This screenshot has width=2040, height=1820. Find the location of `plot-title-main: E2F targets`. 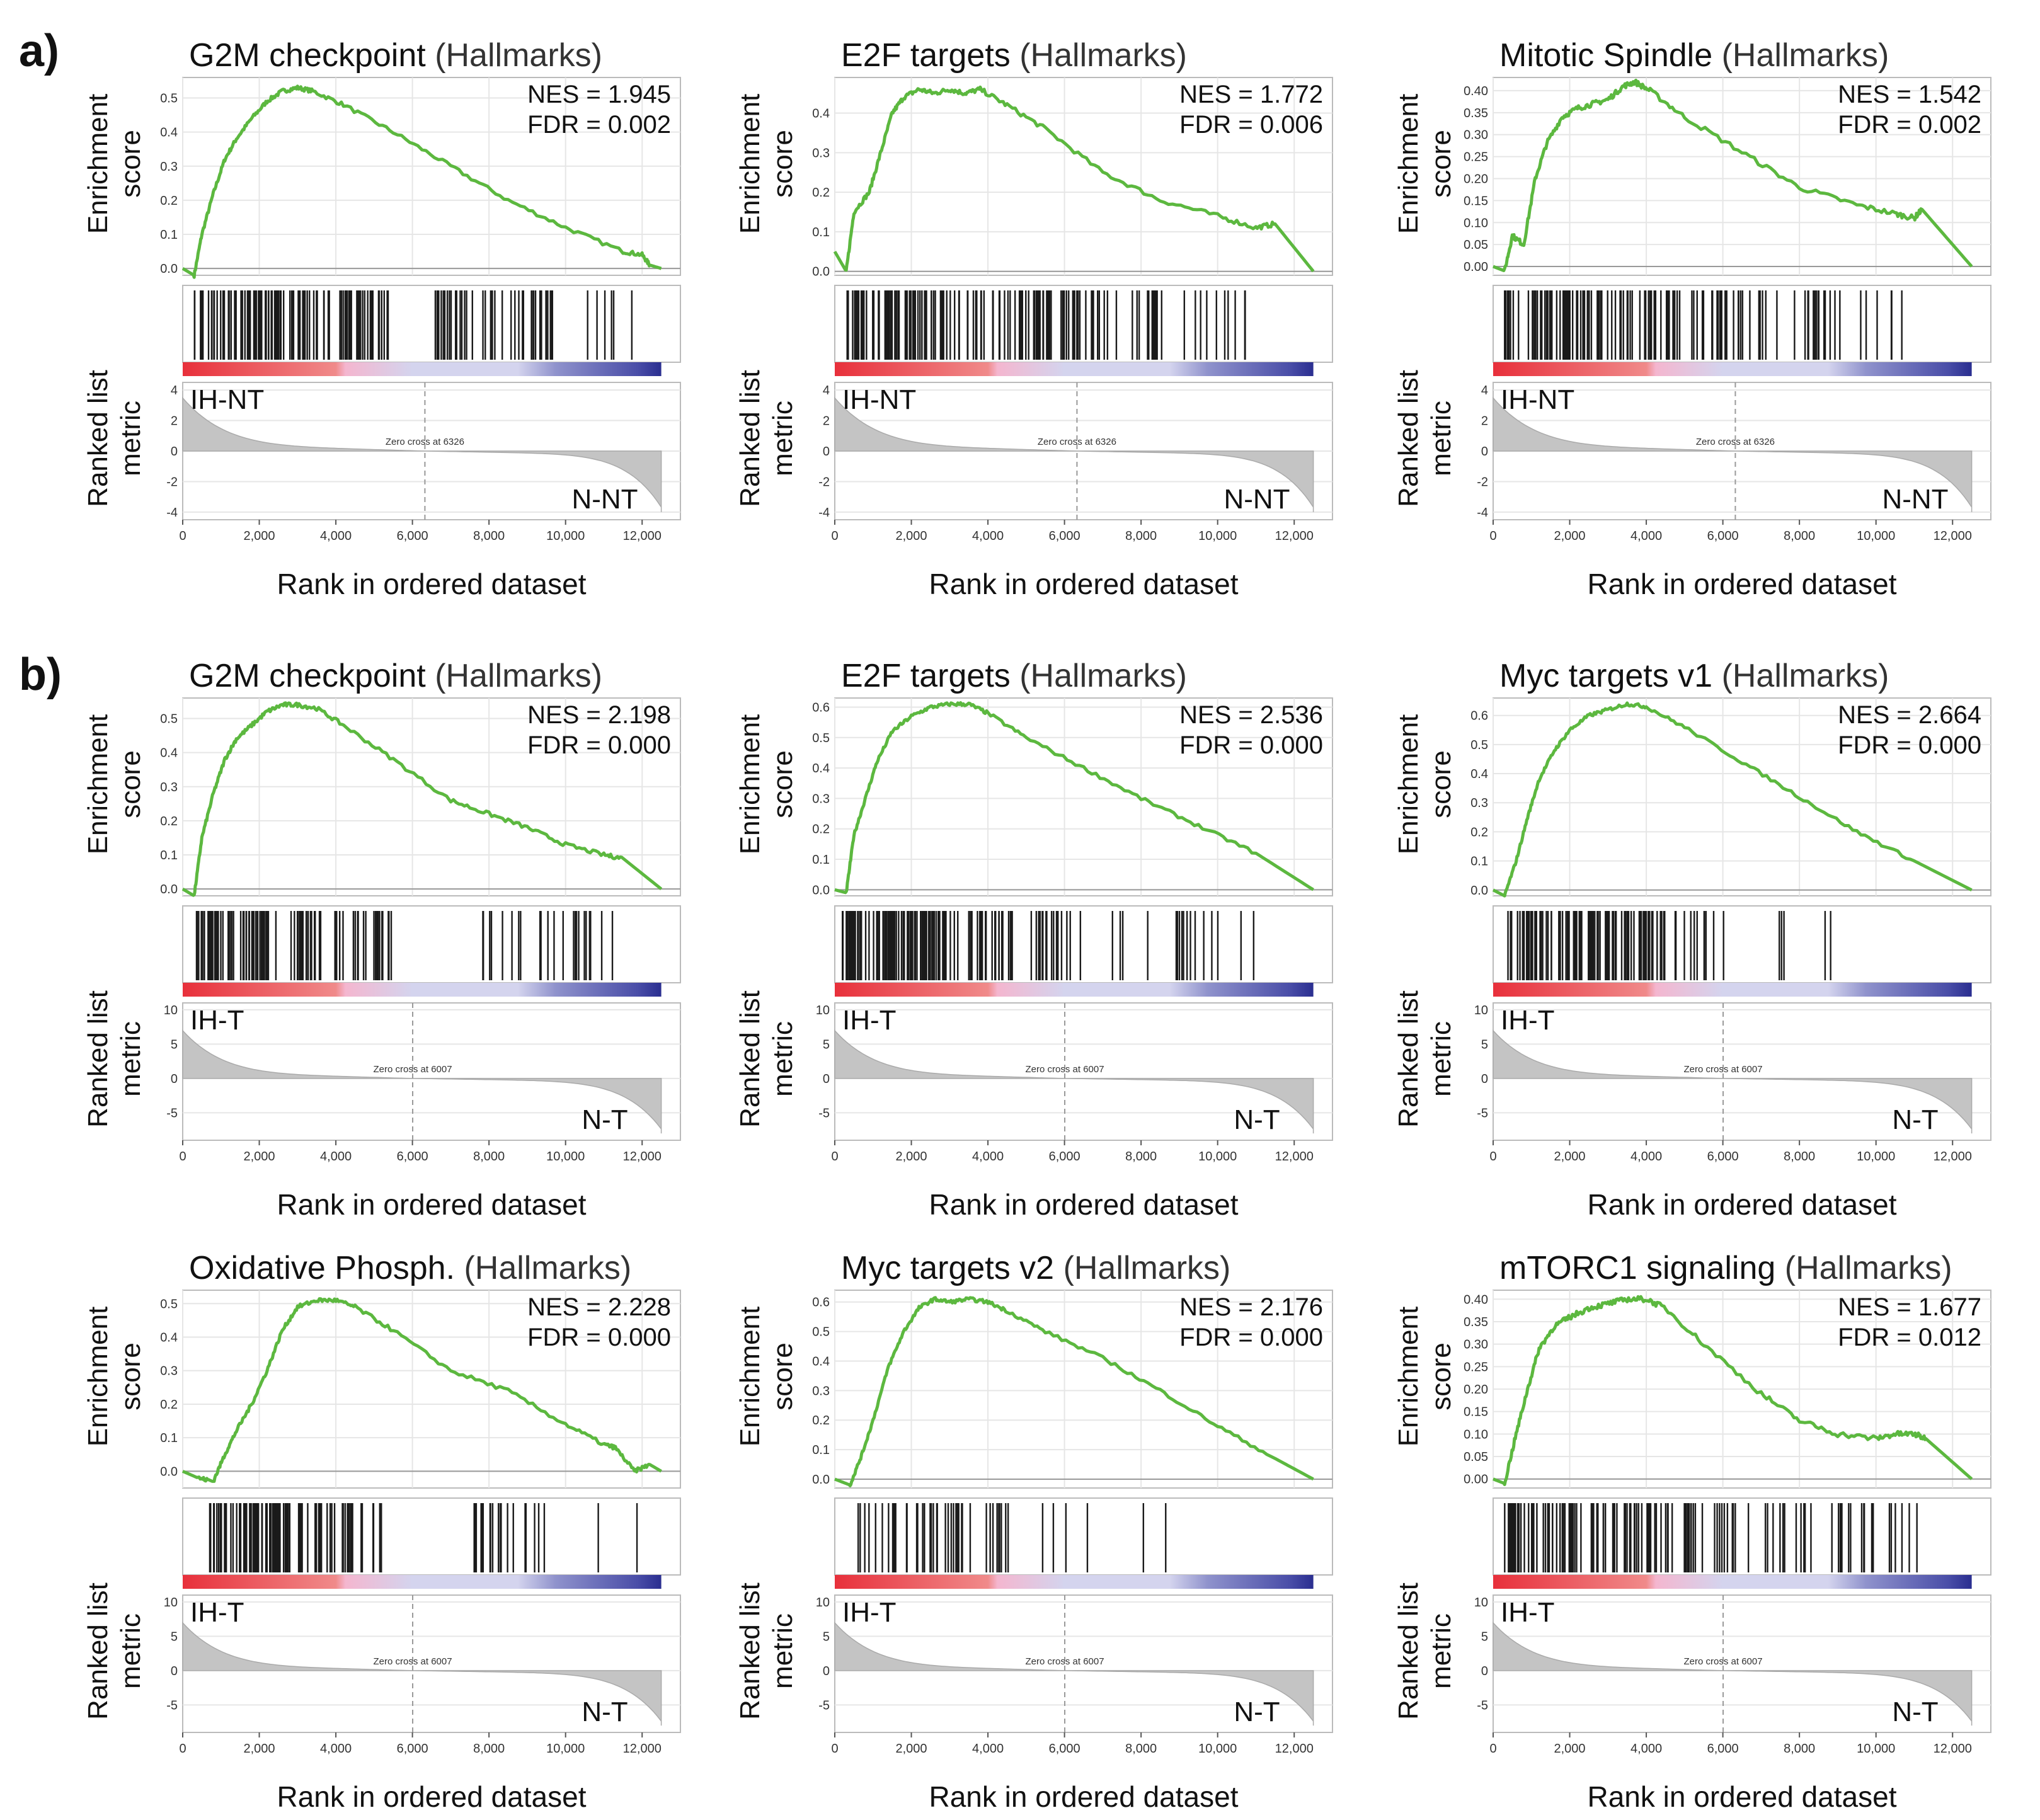

plot-title-main: E2F targets is located at coordinates (930, 676).